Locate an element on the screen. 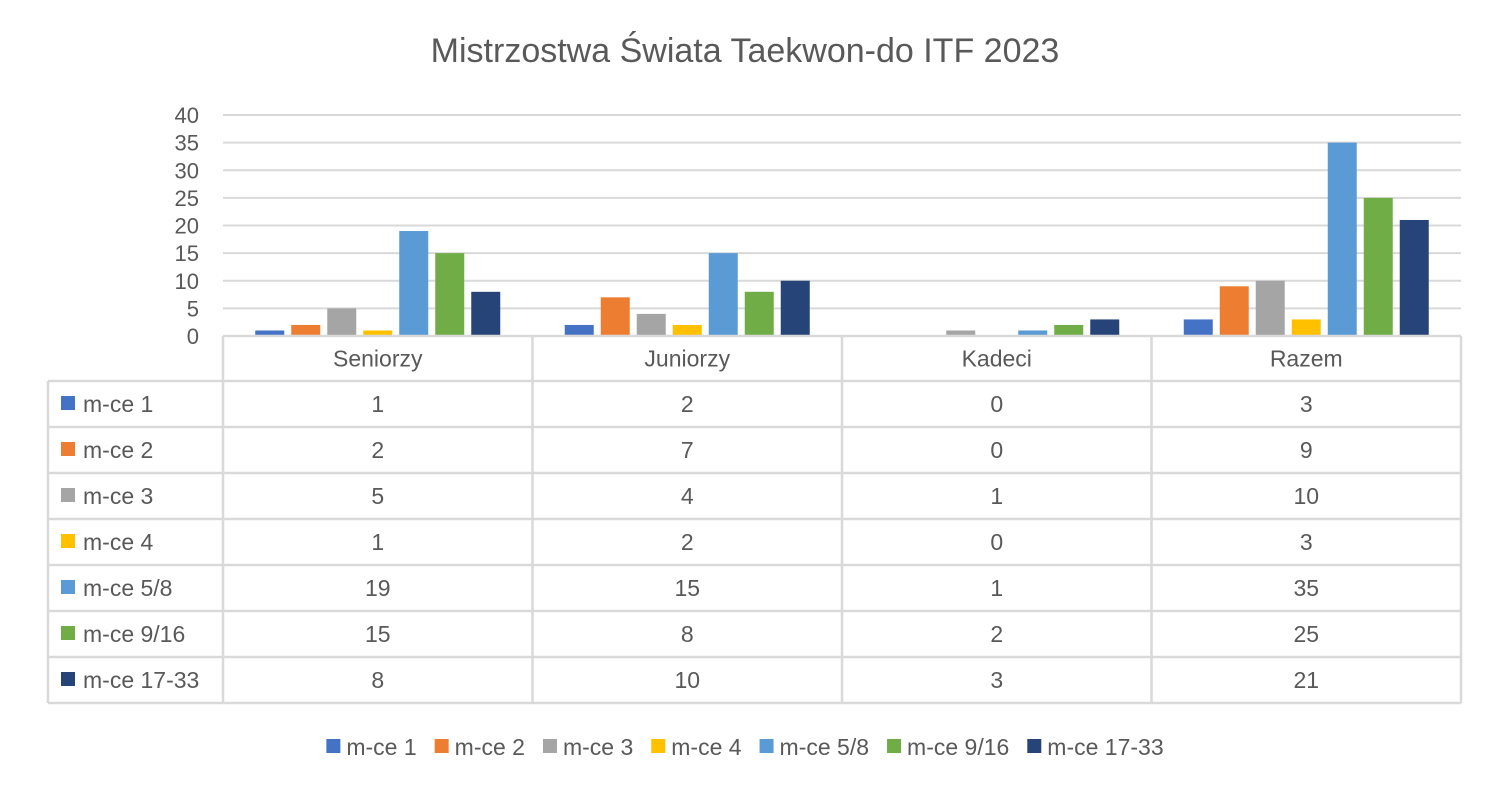 Image resolution: width=1490 pixels, height=789 pixels. category-label: Seniorzy is located at coordinates (378, 359).